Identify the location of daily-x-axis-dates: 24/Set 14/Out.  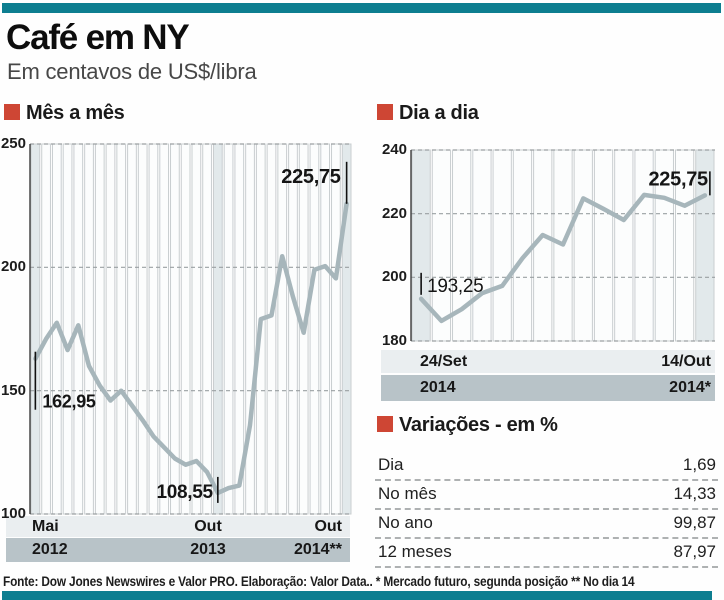
(548, 361).